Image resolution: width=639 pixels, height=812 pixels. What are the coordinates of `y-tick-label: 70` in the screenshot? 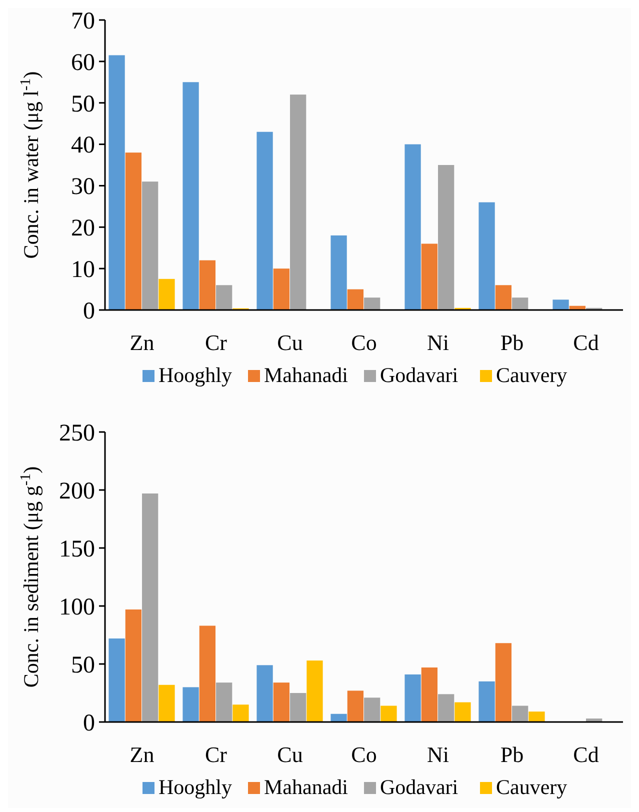 It's located at (83, 21).